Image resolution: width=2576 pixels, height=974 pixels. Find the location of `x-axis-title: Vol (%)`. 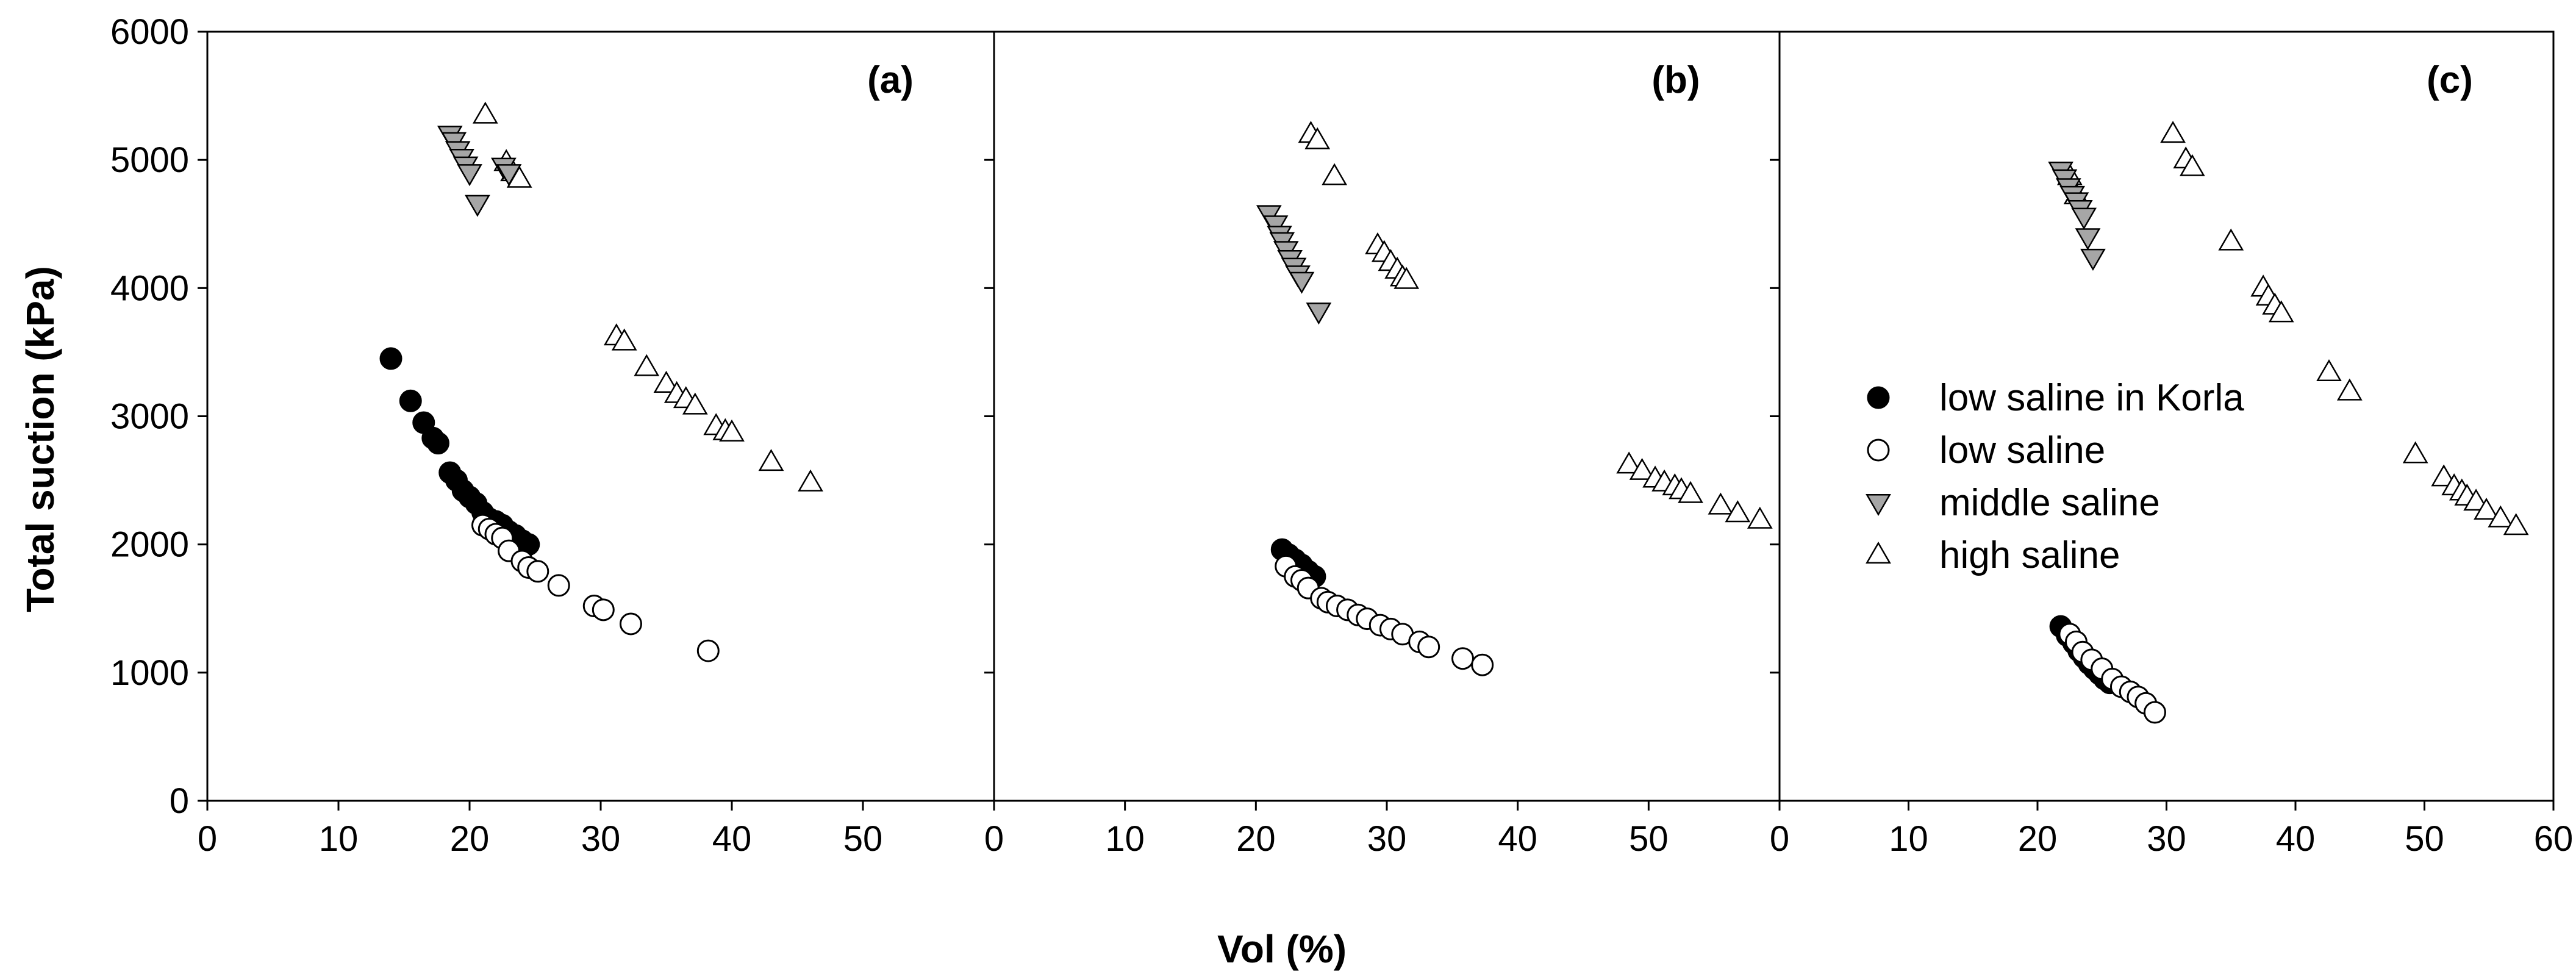

x-axis-title: Vol (%) is located at coordinates (1282, 949).